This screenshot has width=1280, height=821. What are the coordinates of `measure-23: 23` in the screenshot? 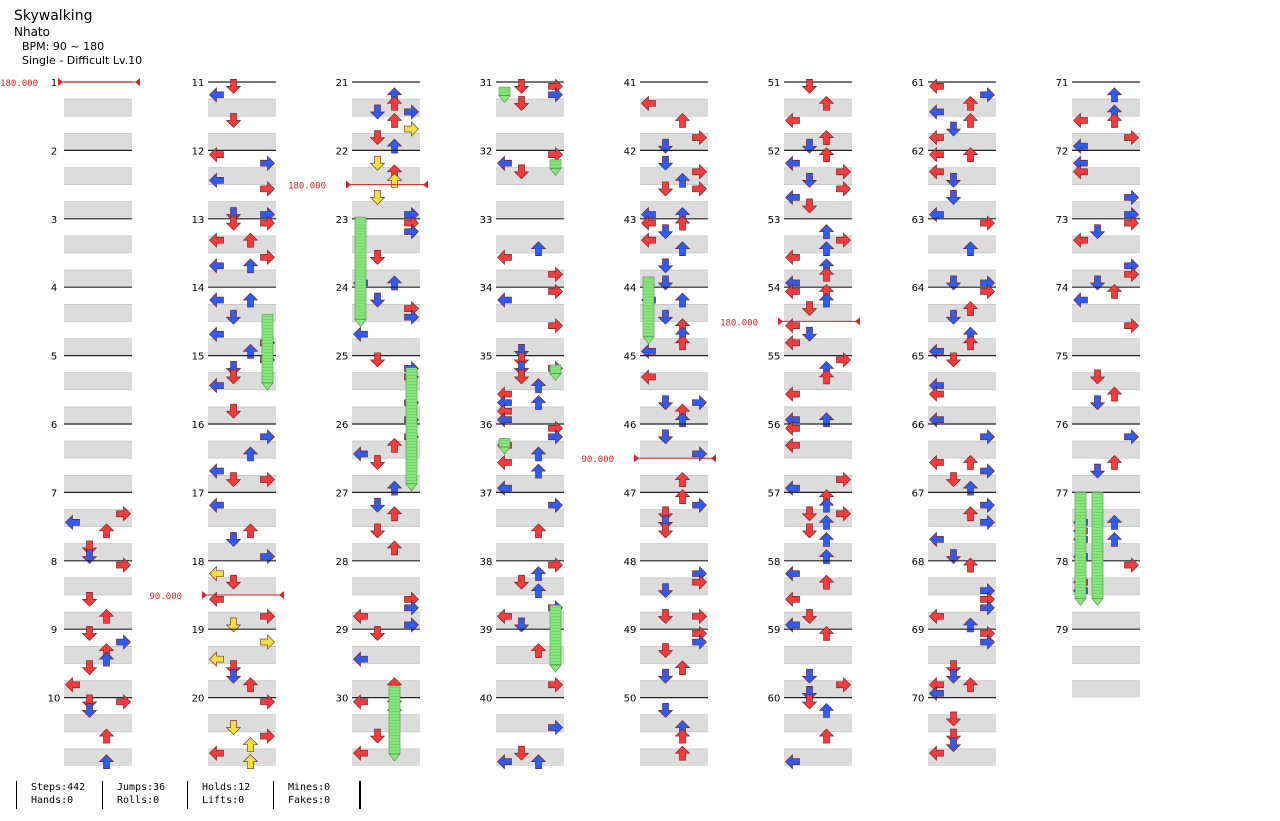 It's located at (378, 253).